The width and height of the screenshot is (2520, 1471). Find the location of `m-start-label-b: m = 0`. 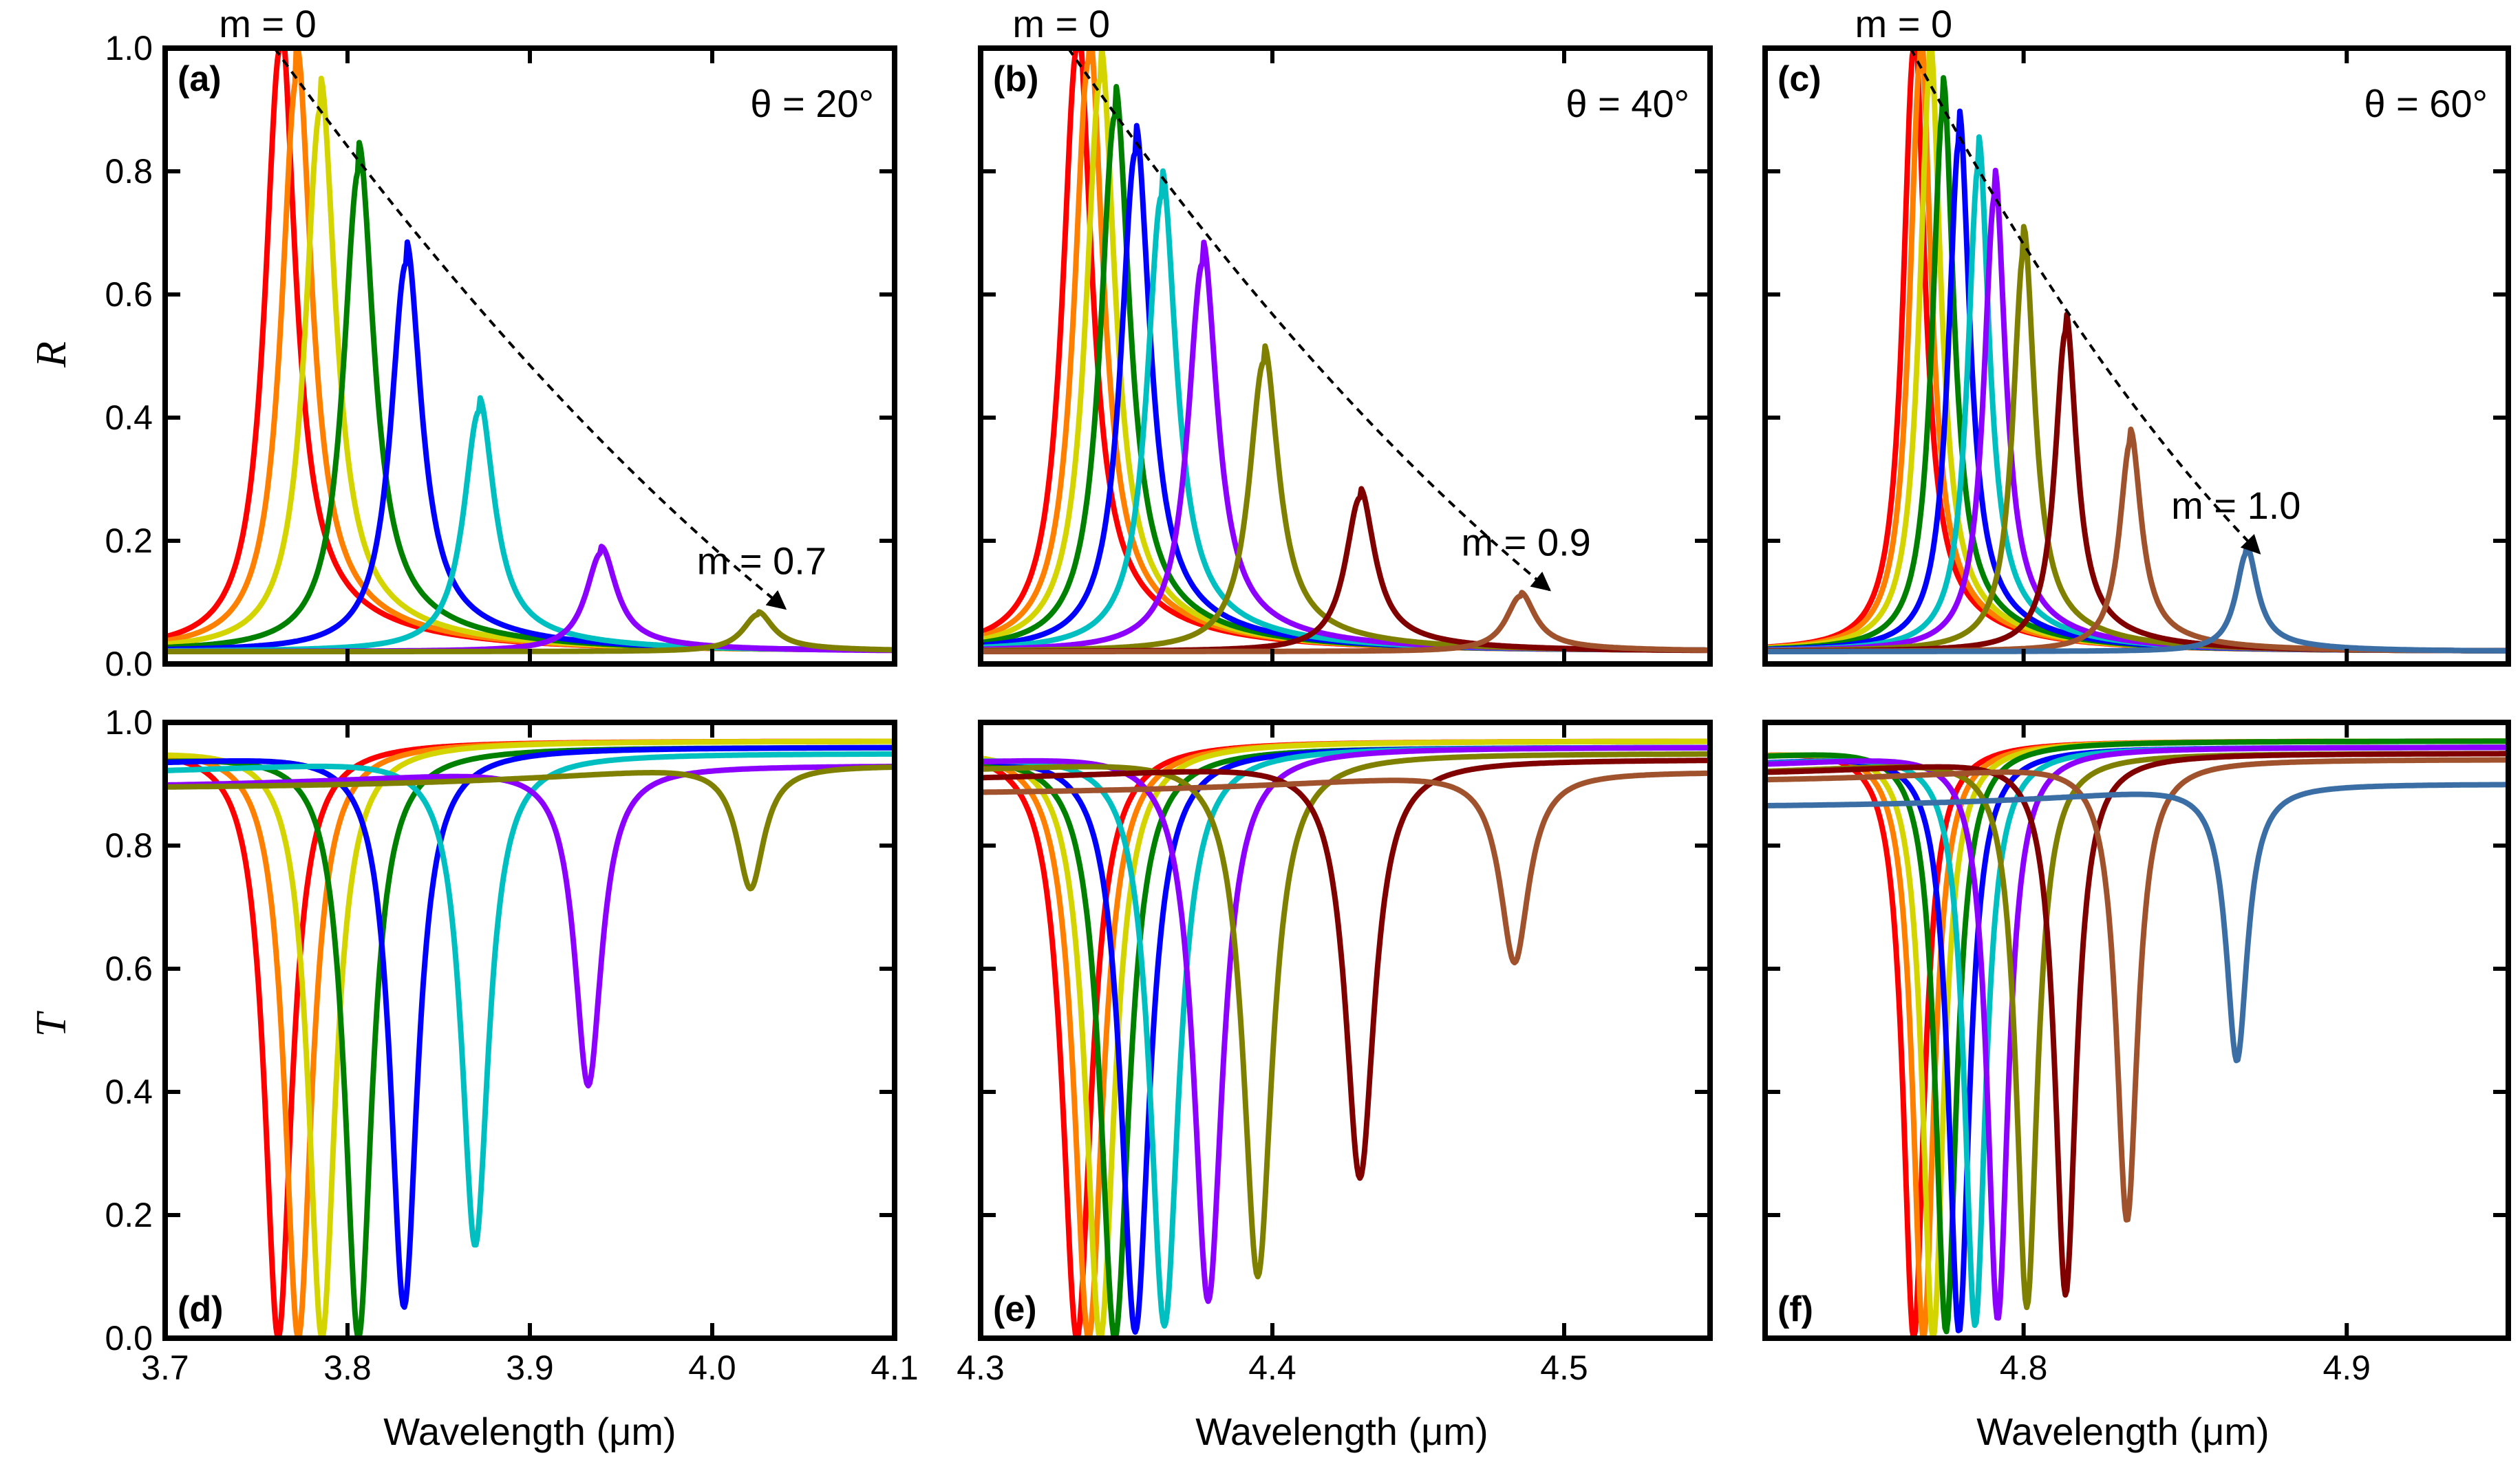

m-start-label-b: m = 0 is located at coordinates (1061, 24).